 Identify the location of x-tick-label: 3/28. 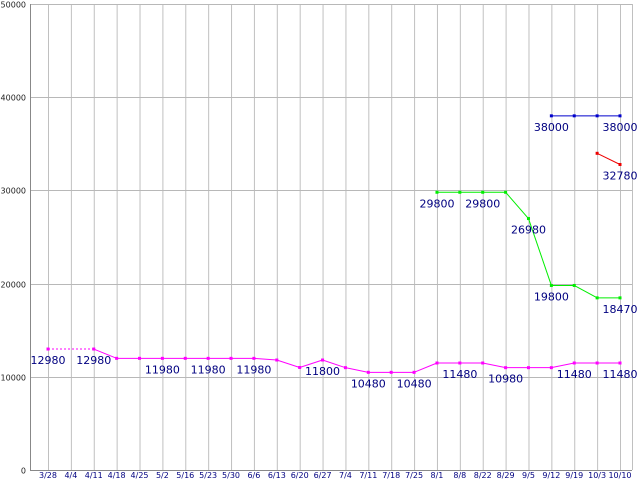
(48, 475).